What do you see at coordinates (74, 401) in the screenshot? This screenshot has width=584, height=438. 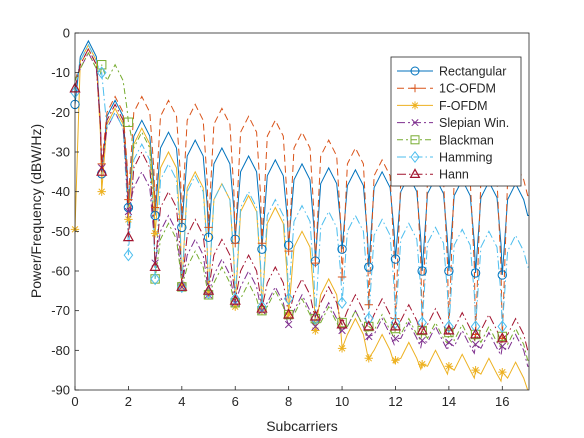 I see `x-tick-label: 0` at bounding box center [74, 401].